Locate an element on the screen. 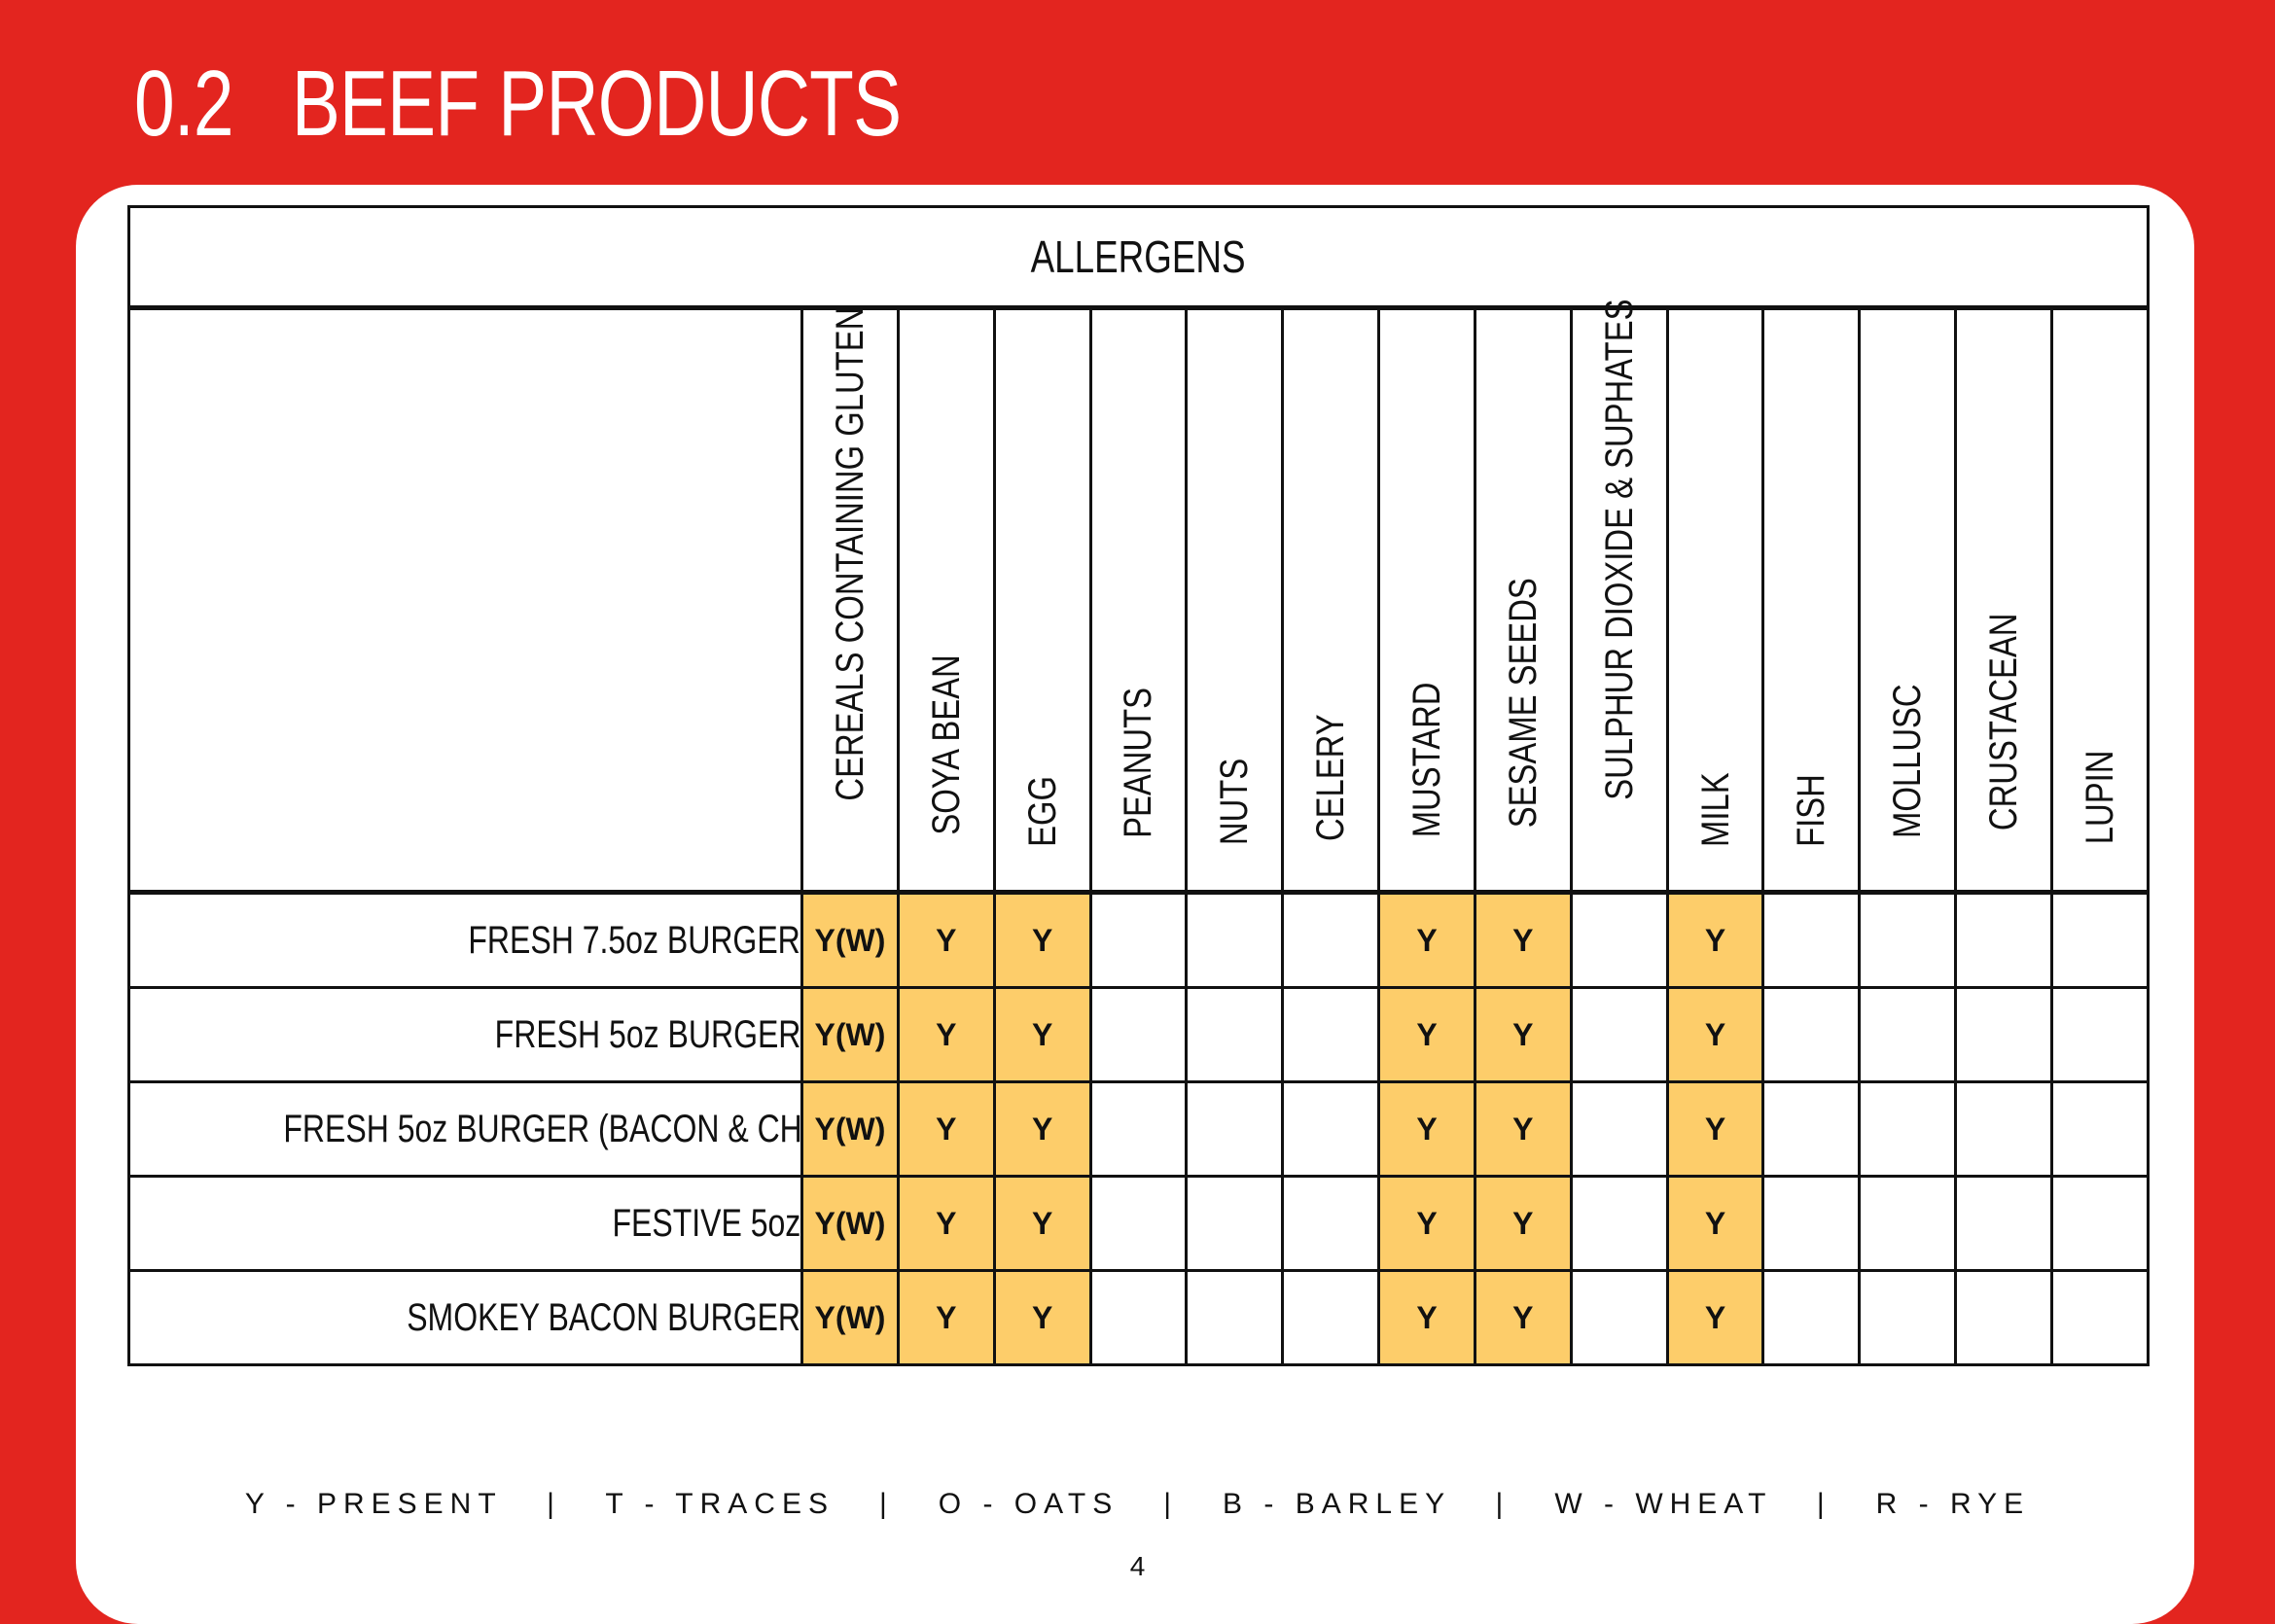  column-header: MUSTARD is located at coordinates (1426, 599).